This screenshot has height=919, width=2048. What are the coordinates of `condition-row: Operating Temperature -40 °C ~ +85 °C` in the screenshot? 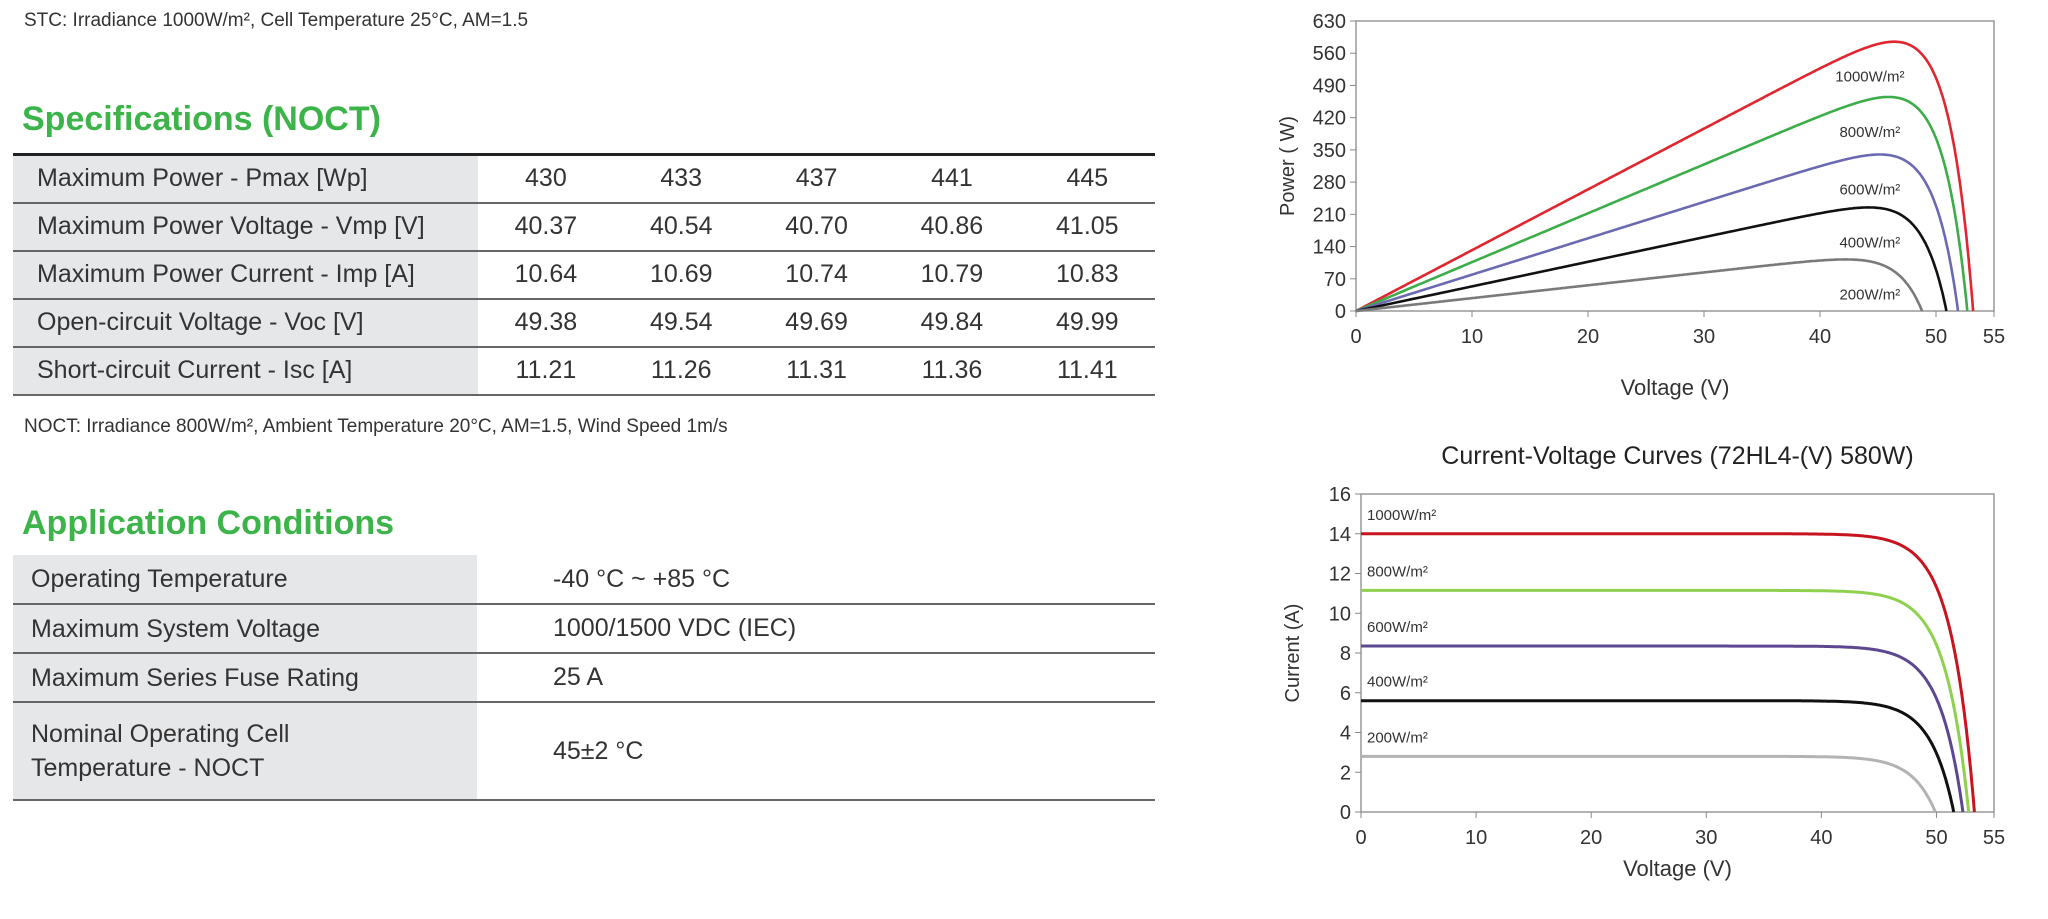 It's located at (584, 580).